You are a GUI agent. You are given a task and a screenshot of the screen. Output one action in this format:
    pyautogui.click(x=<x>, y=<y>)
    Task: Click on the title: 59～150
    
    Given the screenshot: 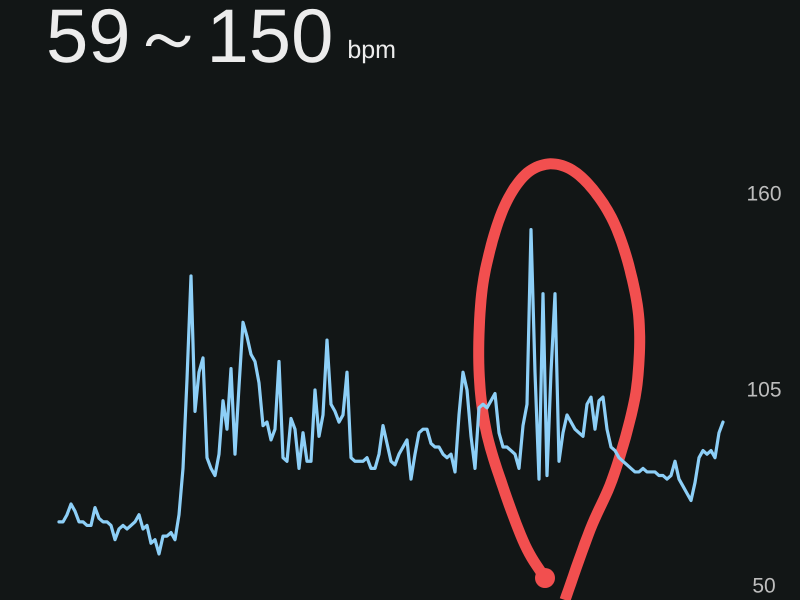 What is the action you would take?
    pyautogui.click(x=190, y=39)
    